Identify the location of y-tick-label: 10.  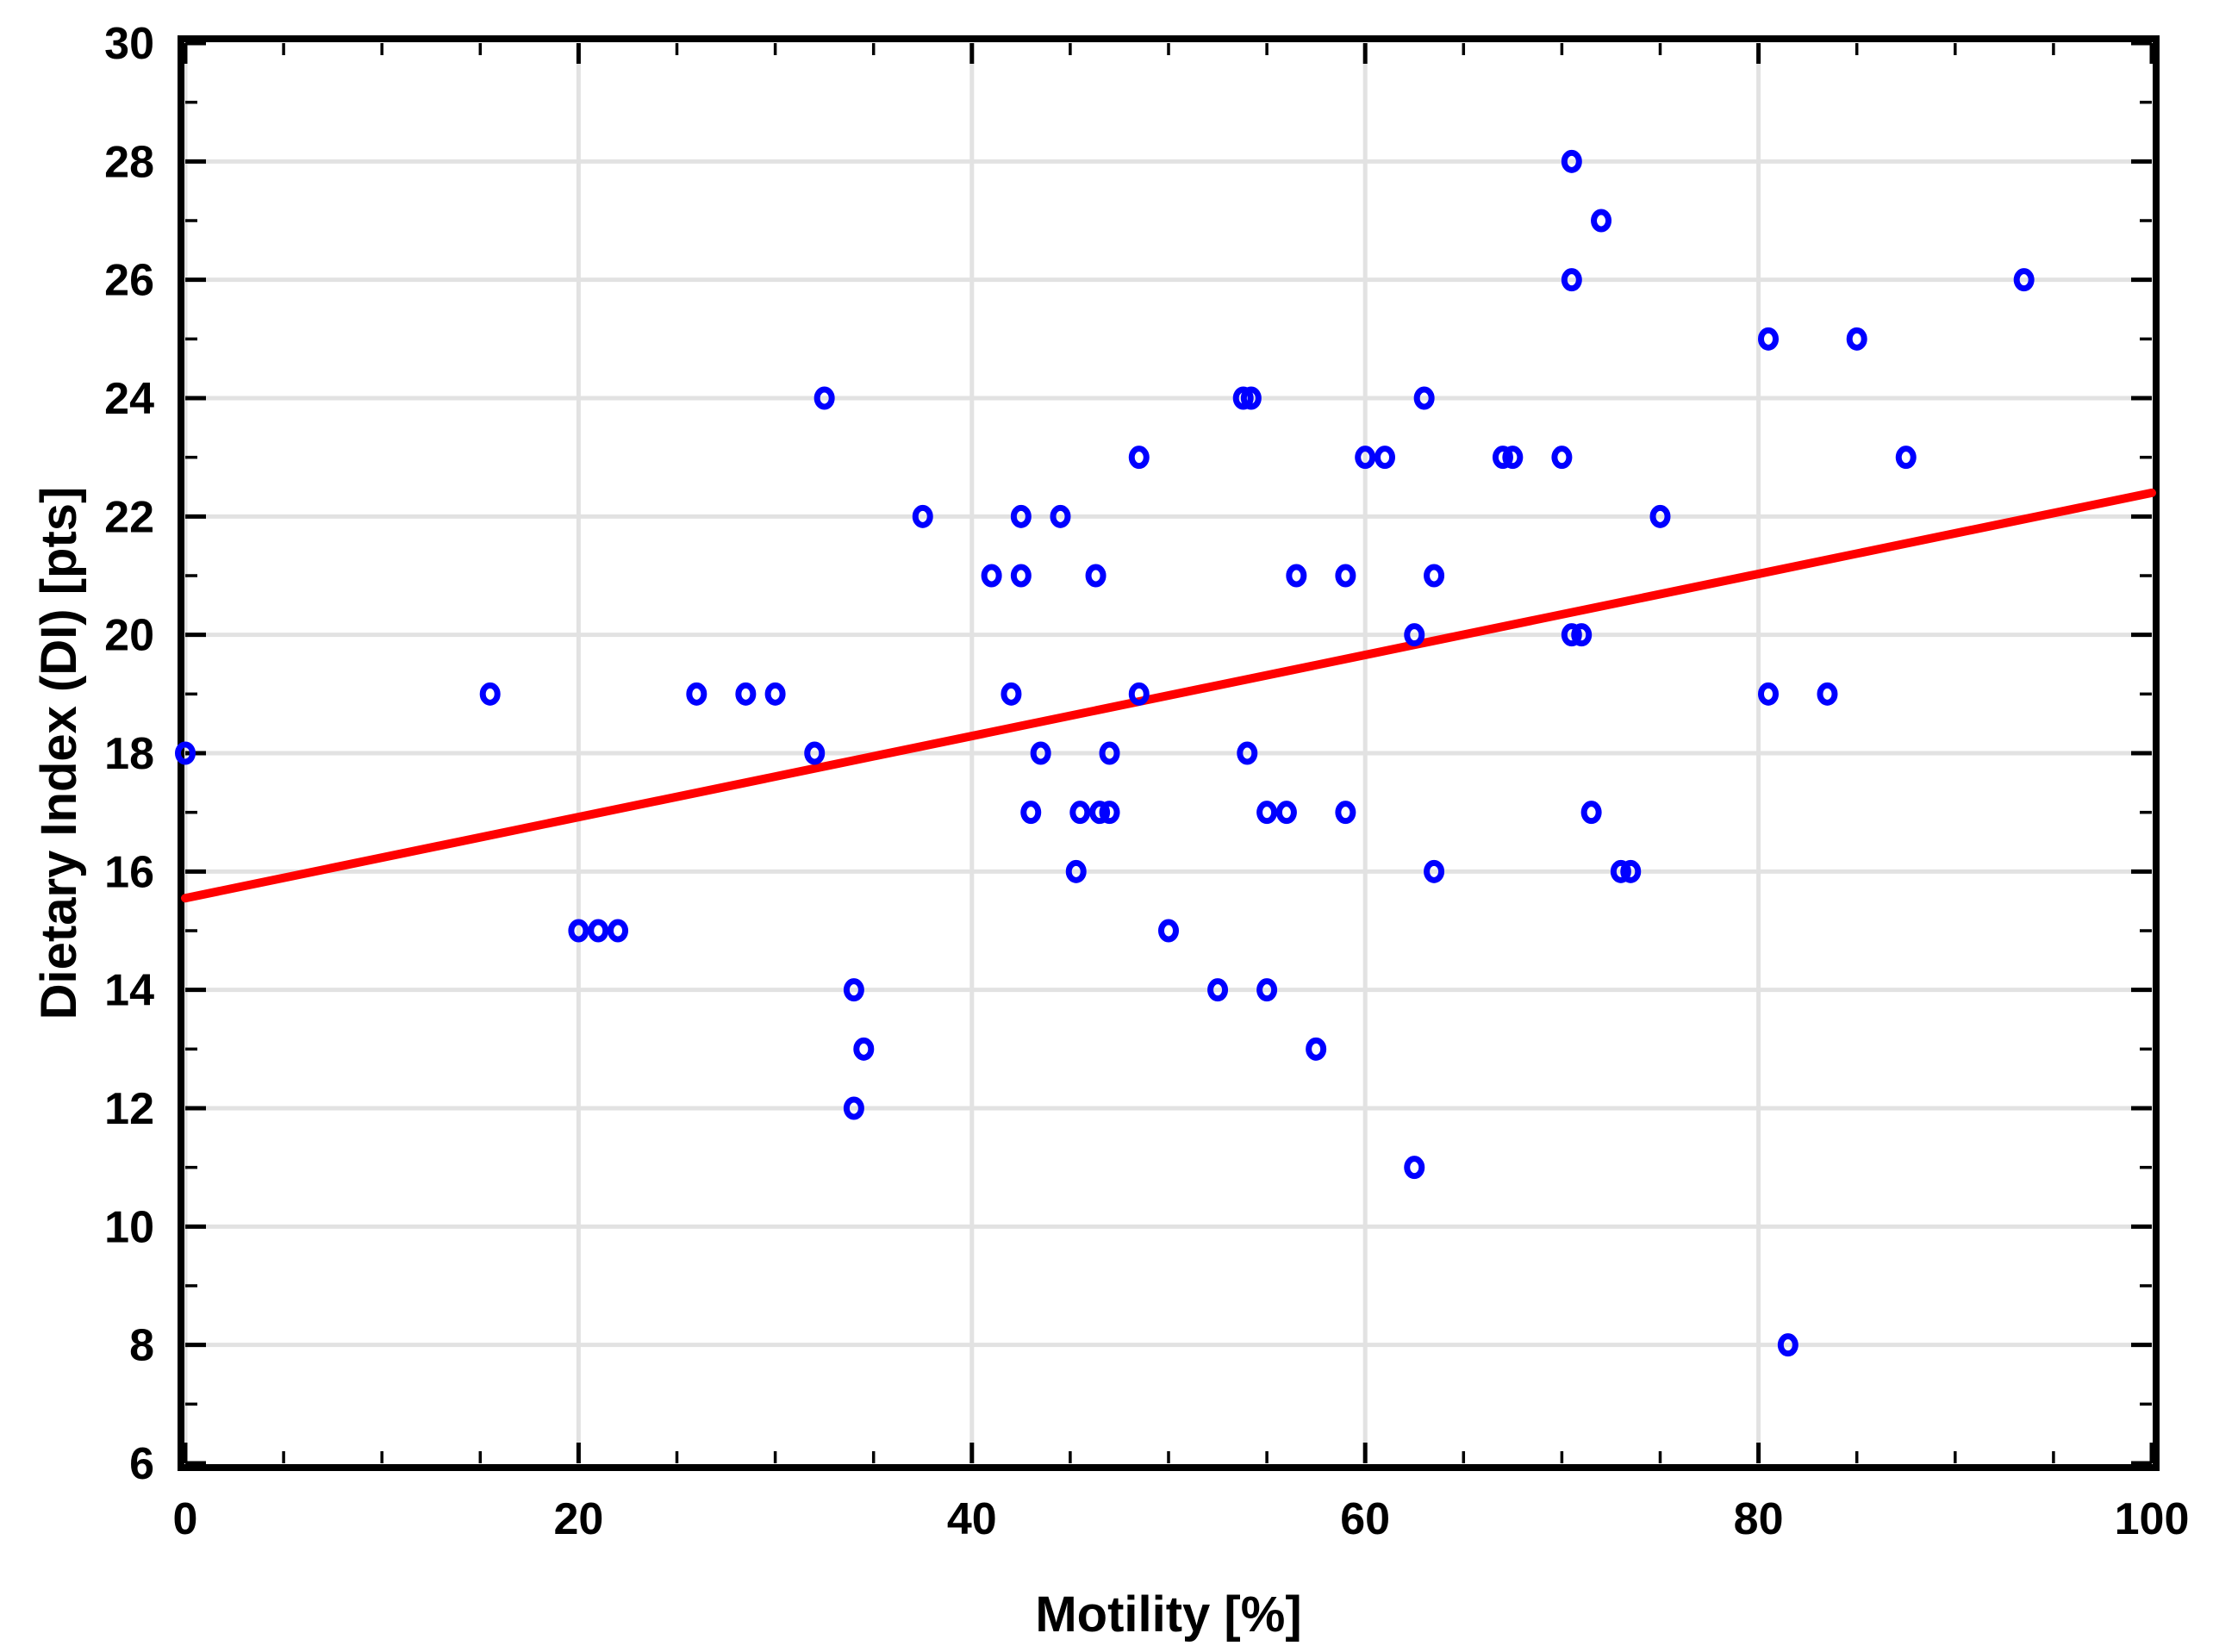
(129, 1227).